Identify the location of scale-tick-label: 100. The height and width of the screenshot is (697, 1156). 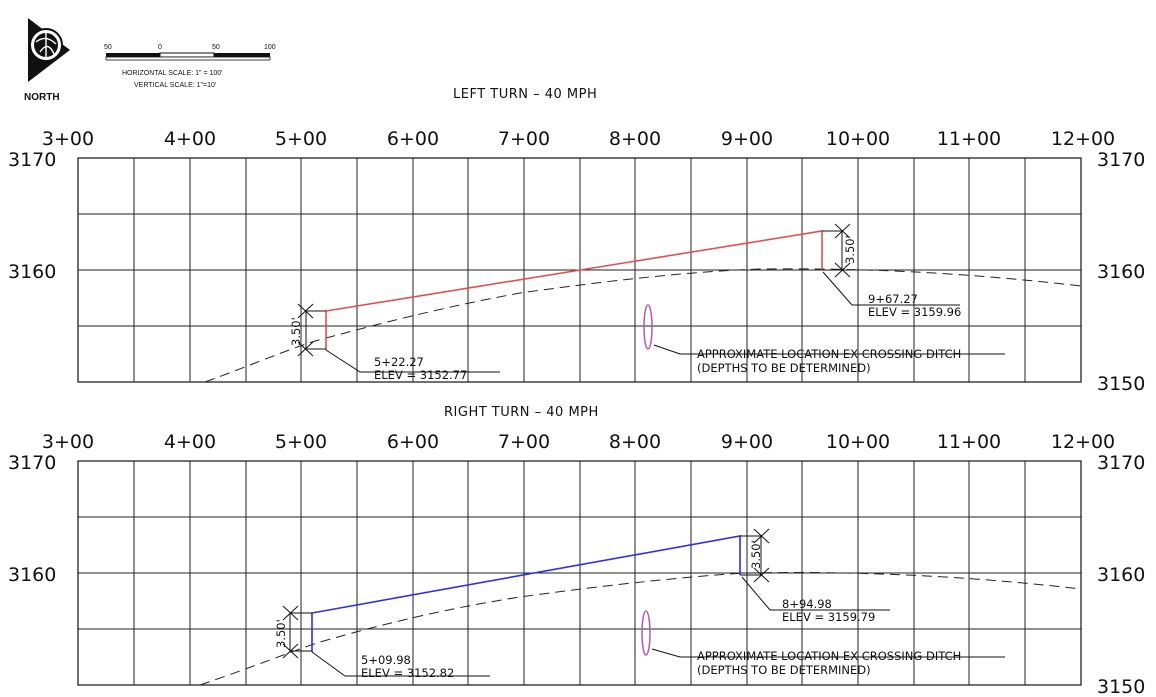
(270, 47).